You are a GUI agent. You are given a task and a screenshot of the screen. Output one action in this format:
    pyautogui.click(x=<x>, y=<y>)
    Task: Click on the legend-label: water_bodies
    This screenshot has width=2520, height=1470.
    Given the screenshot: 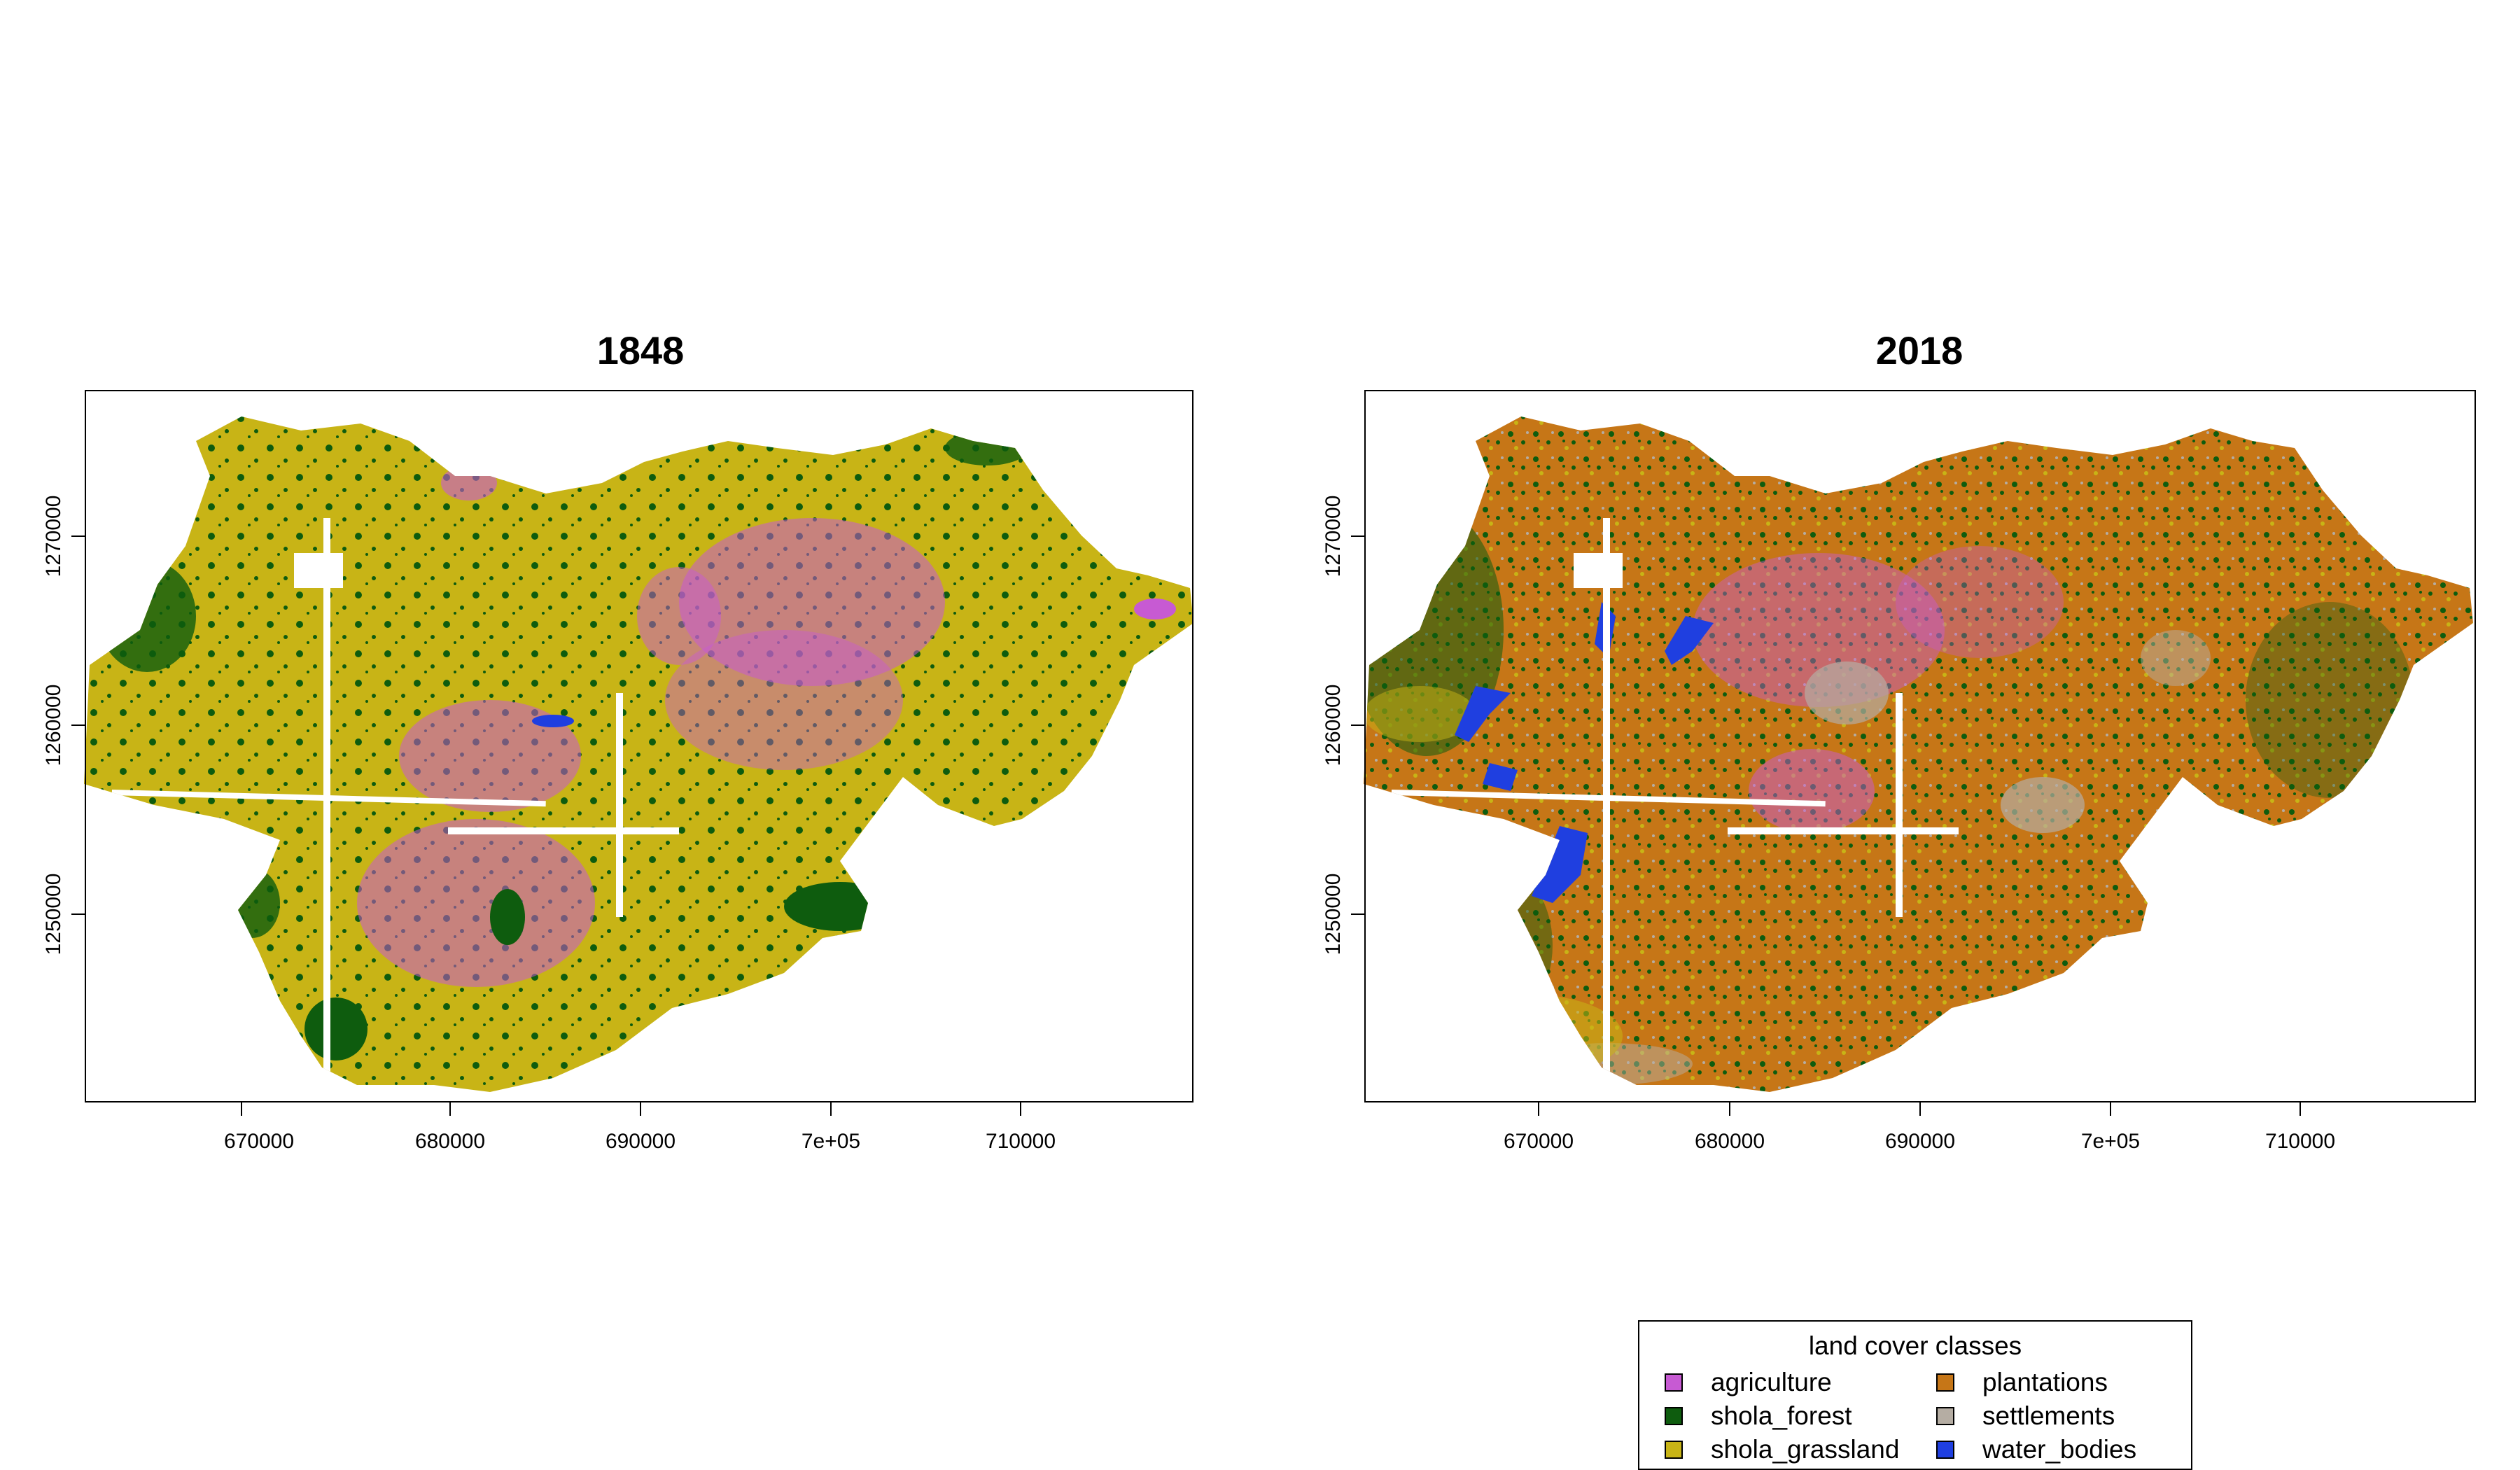 What is the action you would take?
    pyautogui.click(x=2059, y=1449)
    